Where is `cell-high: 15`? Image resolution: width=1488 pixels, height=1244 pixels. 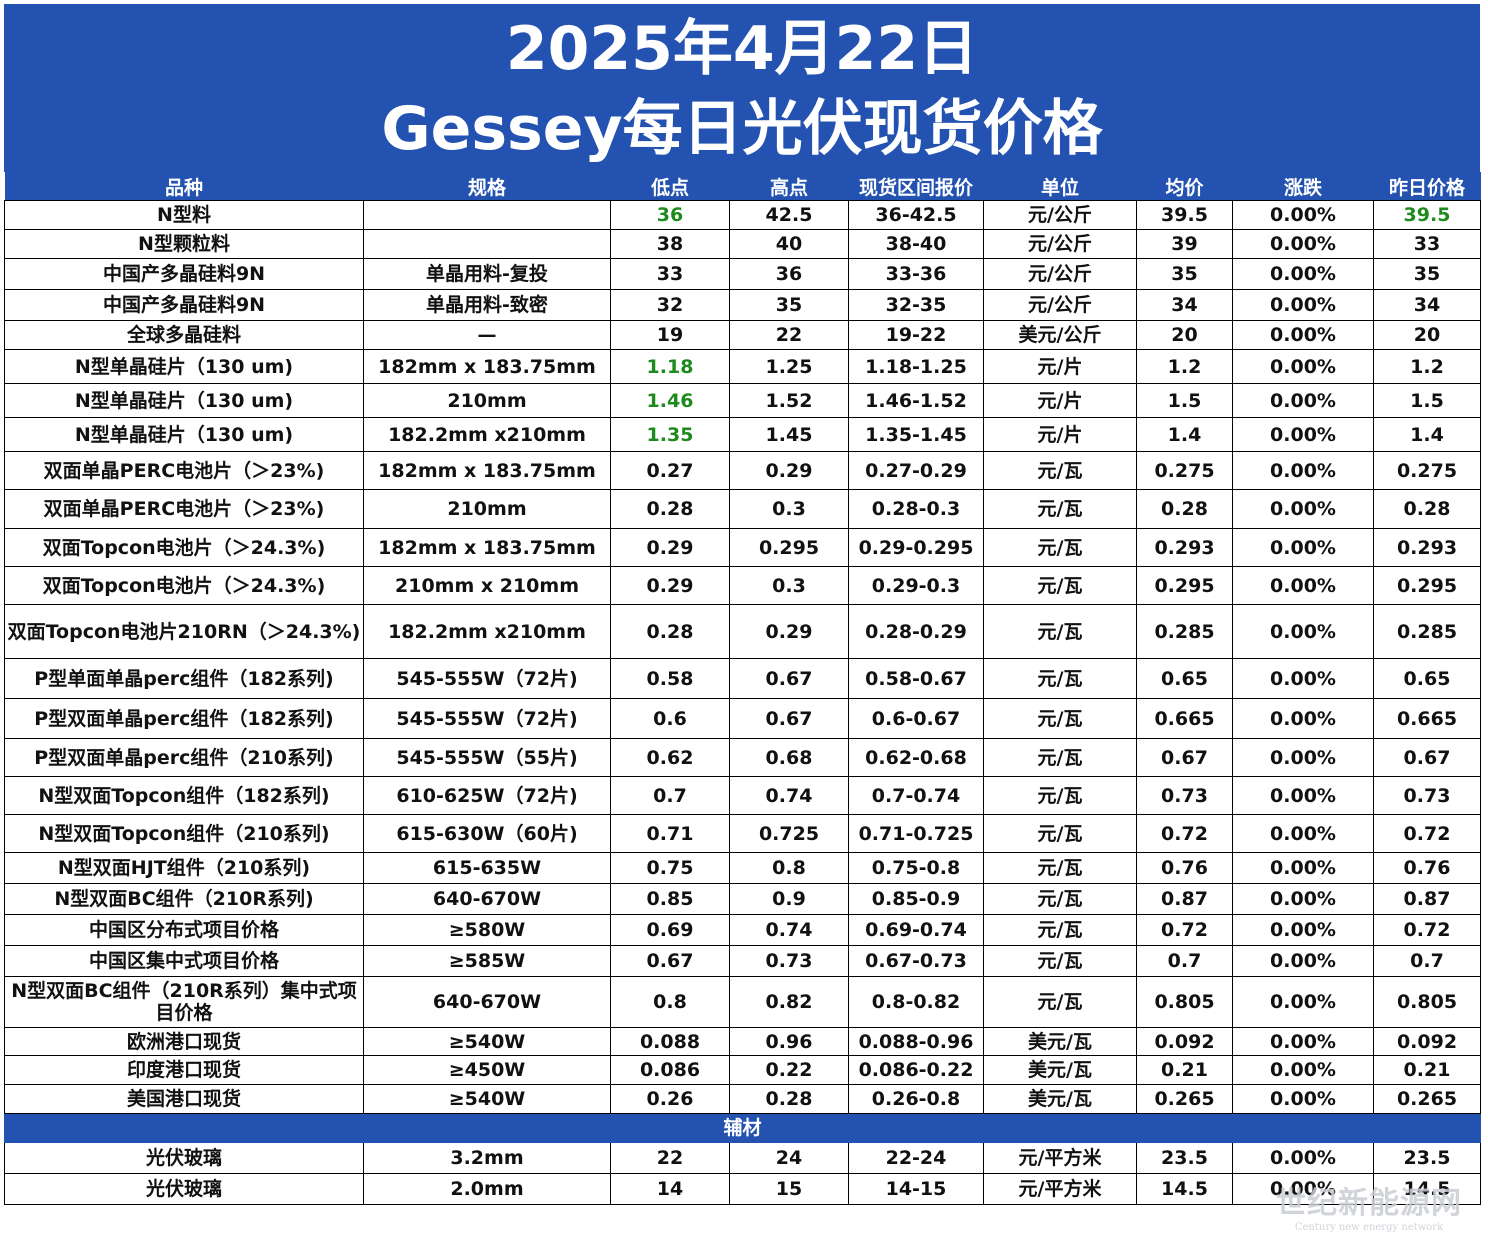 cell-high: 15 is located at coordinates (789, 1189).